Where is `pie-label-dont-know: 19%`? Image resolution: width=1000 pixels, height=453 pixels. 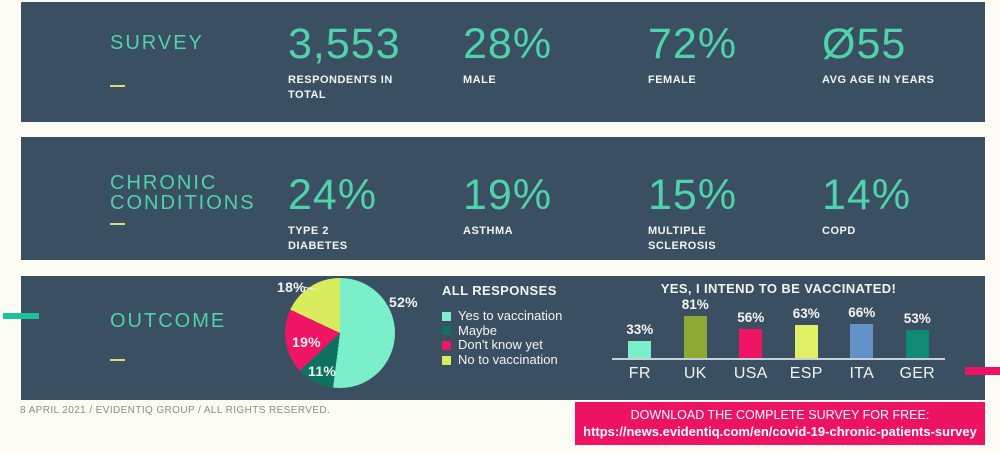 pie-label-dont-know: 19% is located at coordinates (306, 342).